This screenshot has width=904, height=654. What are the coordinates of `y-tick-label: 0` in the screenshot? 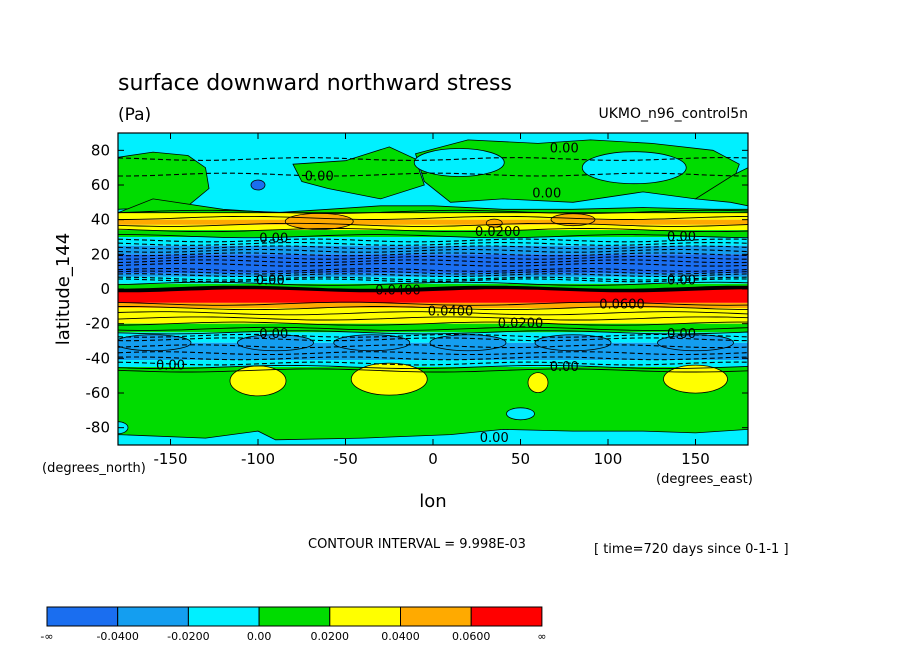 It's located at (105, 289).